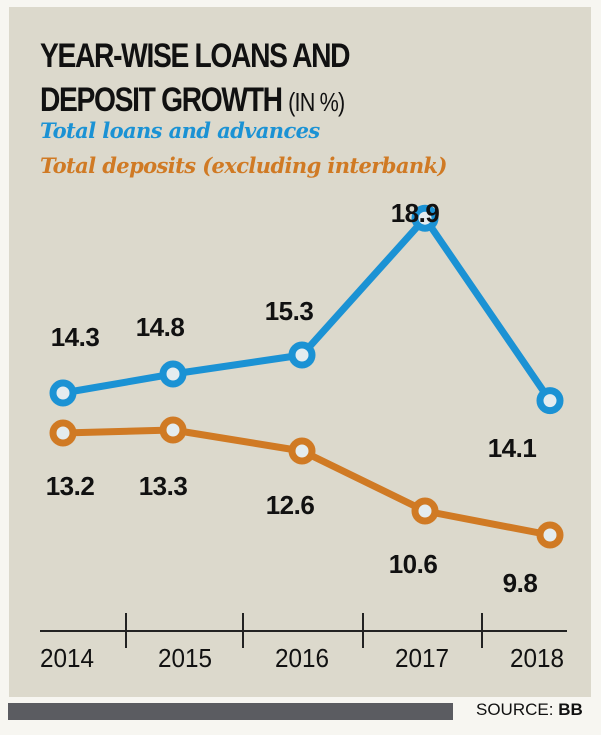  Describe the element at coordinates (70, 486) in the screenshot. I see `data-label: 13.2` at that location.